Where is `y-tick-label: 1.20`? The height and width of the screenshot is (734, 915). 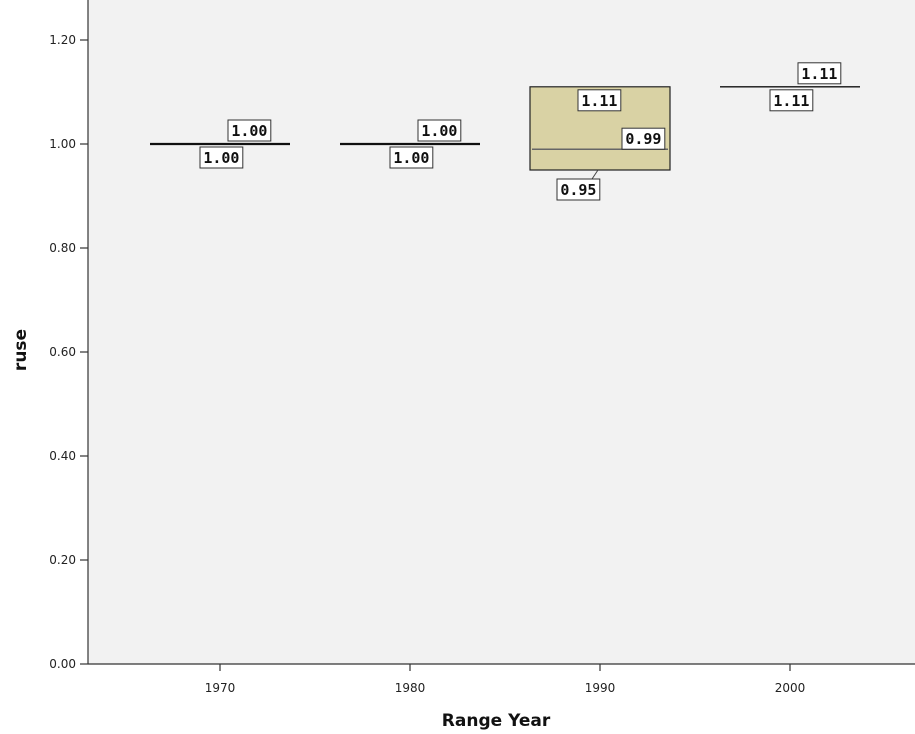
y-tick-label: 1.20 is located at coordinates (62, 40).